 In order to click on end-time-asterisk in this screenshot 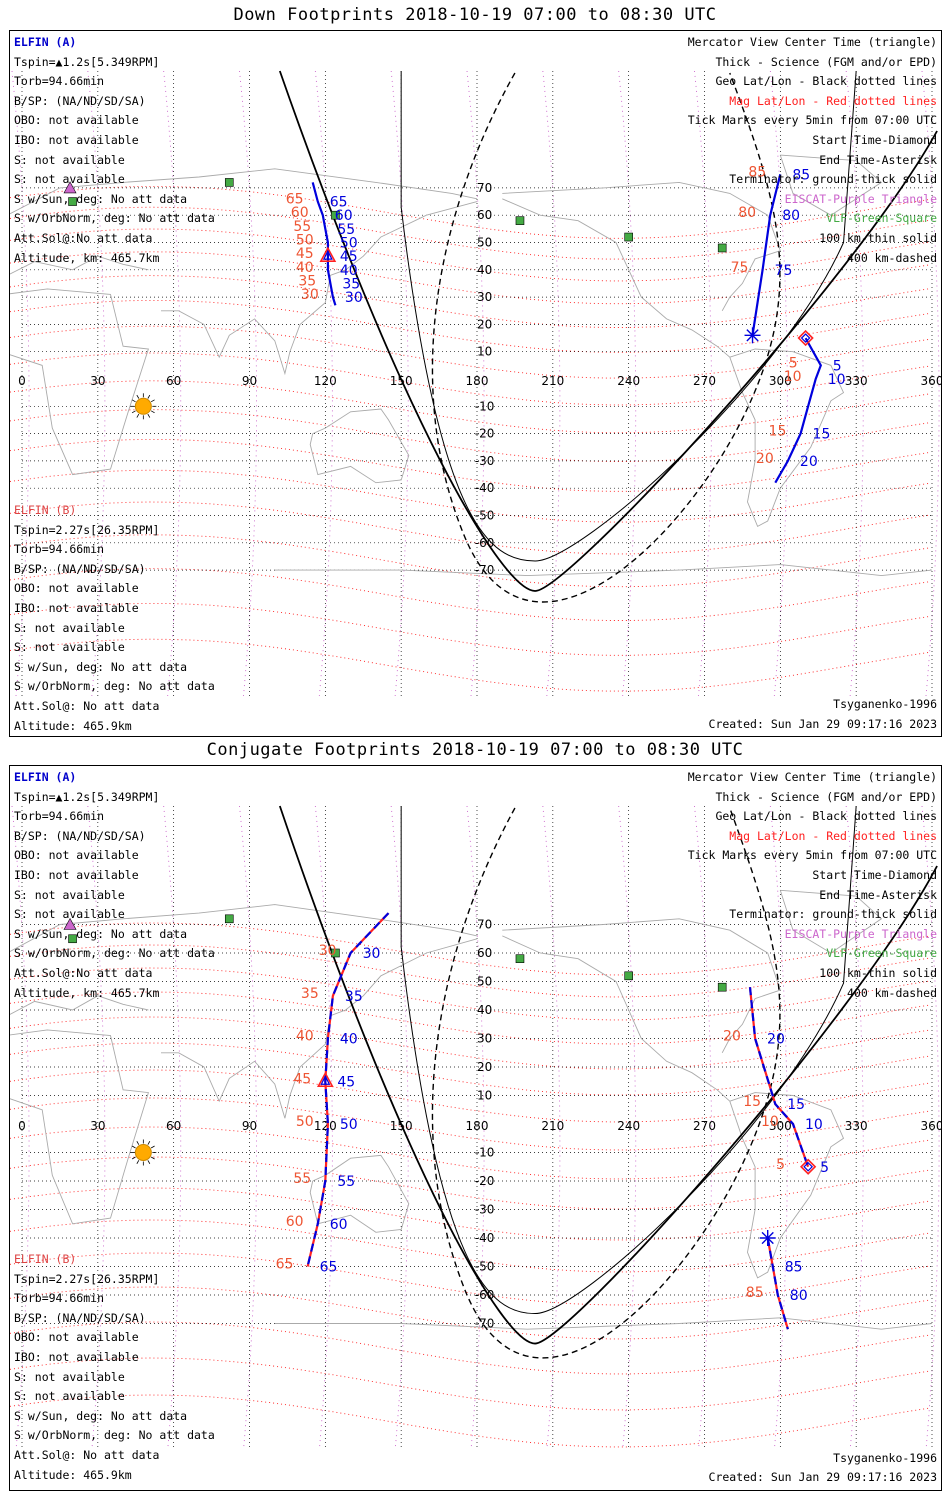, I will do `click(752, 335)`.